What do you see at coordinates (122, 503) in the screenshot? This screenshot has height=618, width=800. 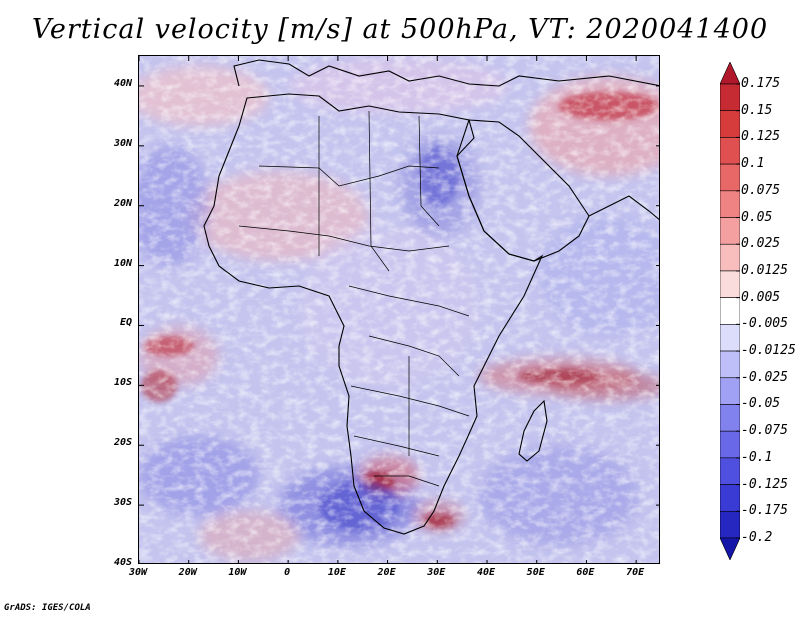 I see `lat-label: 30S` at bounding box center [122, 503].